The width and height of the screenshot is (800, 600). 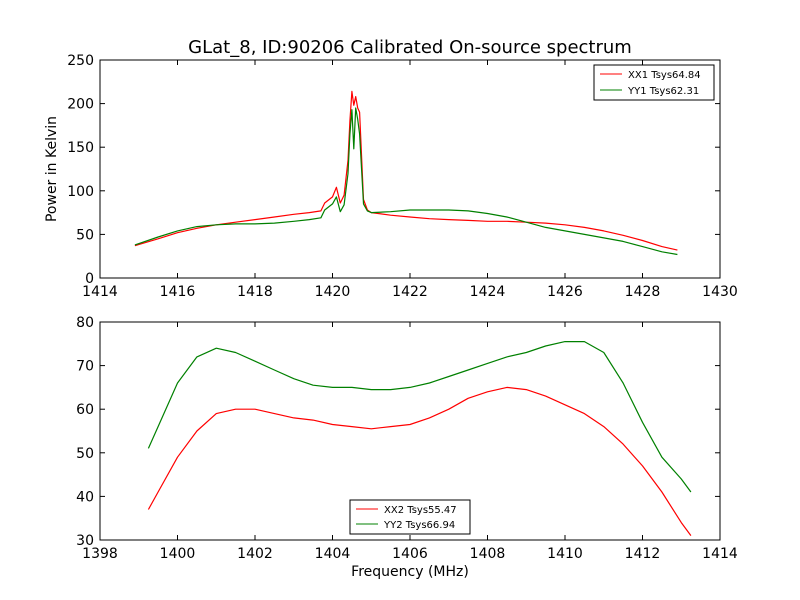 What do you see at coordinates (255, 292) in the screenshot?
I see `top-x-tick-label: 1418` at bounding box center [255, 292].